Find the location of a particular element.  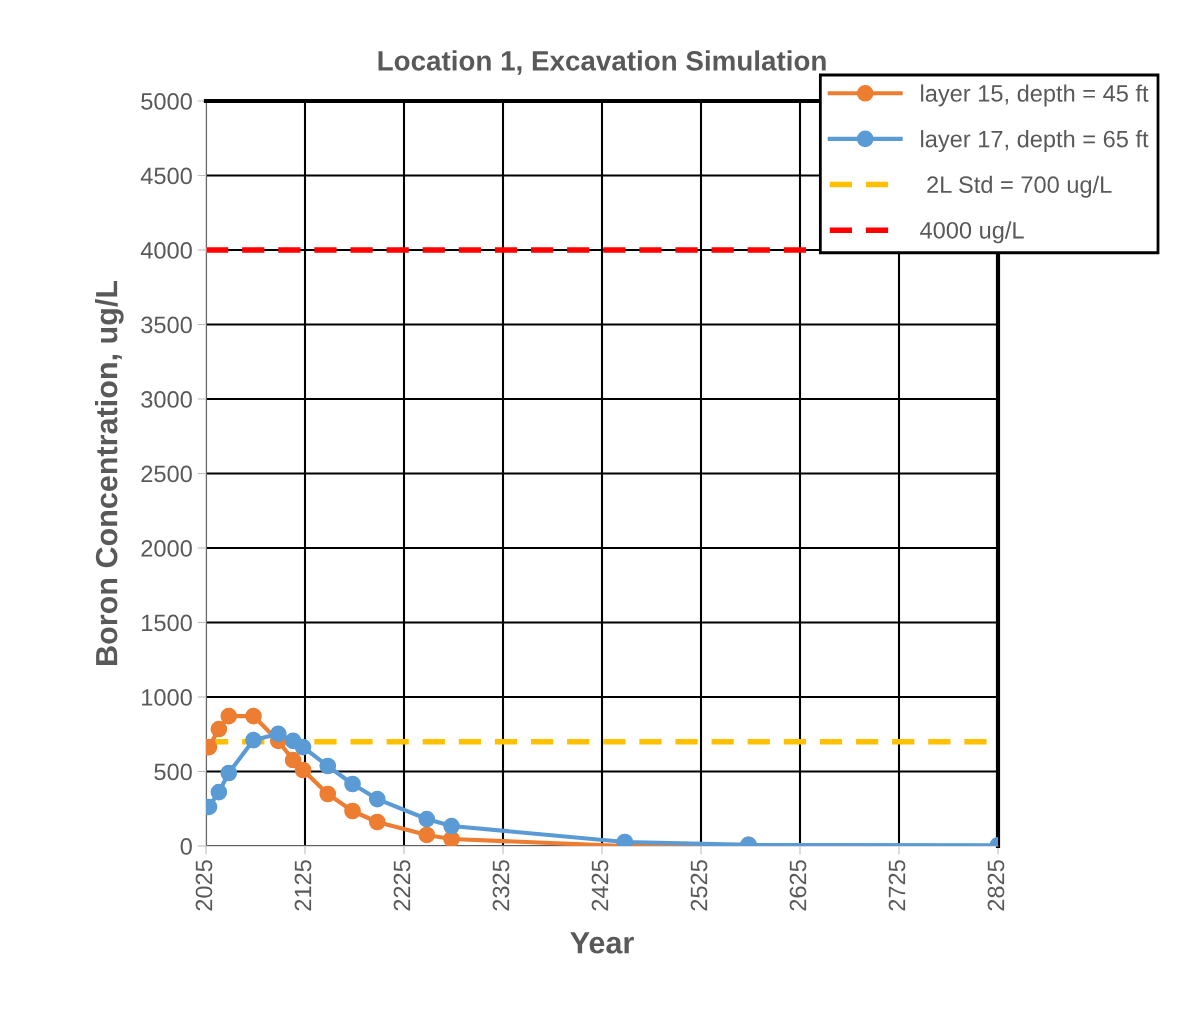

y-tick-label: 2000 is located at coordinates (166, 548).